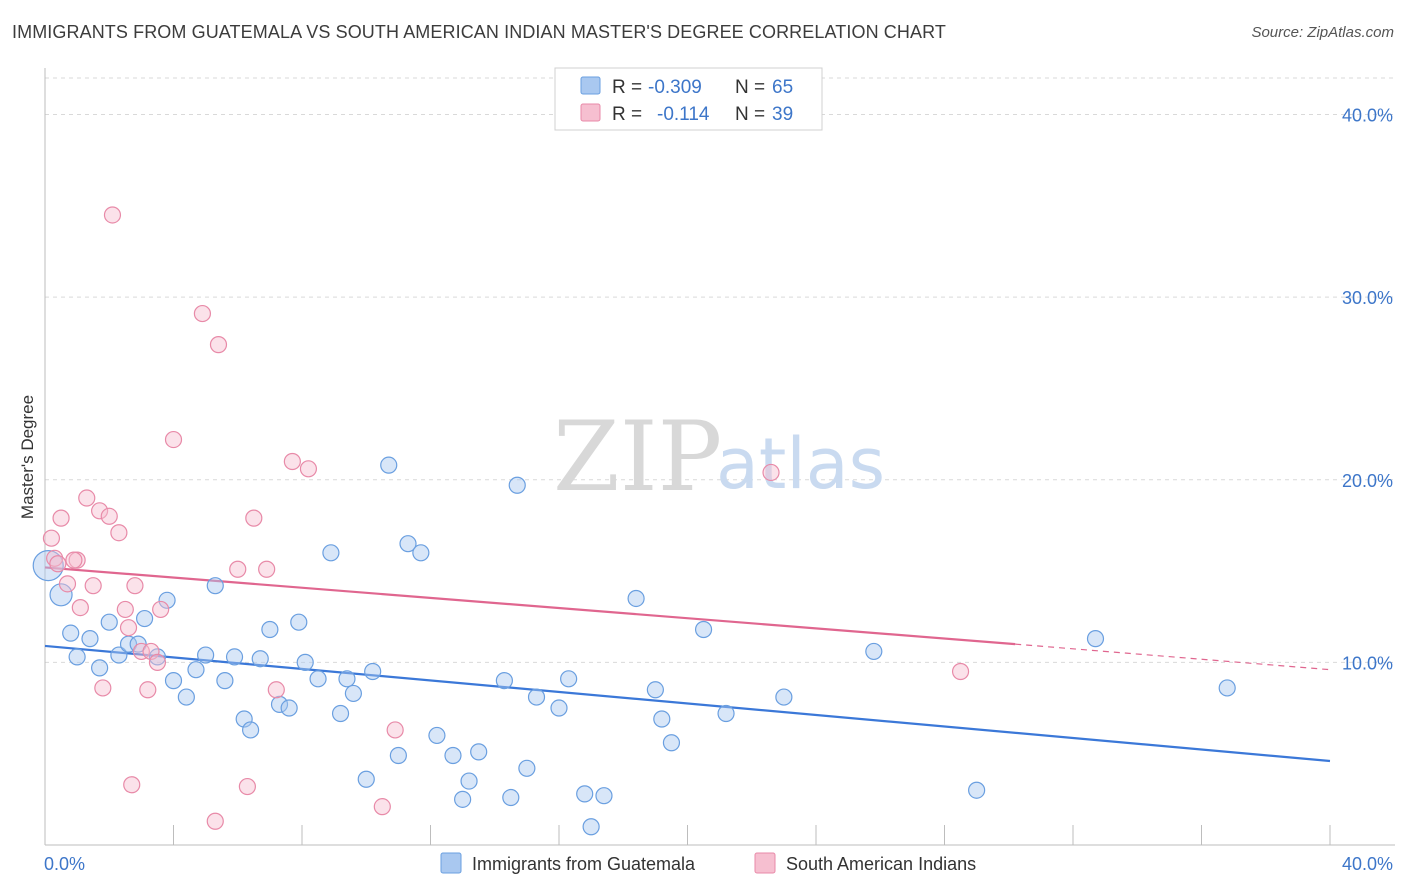 Image resolution: width=1406 pixels, height=892 pixels. I want to click on legend-r-label-1: R =, so click(627, 87).